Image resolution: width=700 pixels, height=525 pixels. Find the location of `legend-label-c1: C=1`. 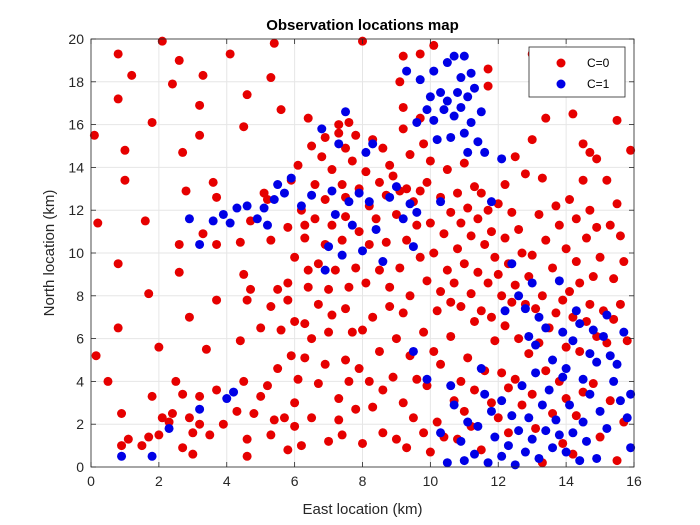

legend-label-c1: C=1 is located at coordinates (598, 84).